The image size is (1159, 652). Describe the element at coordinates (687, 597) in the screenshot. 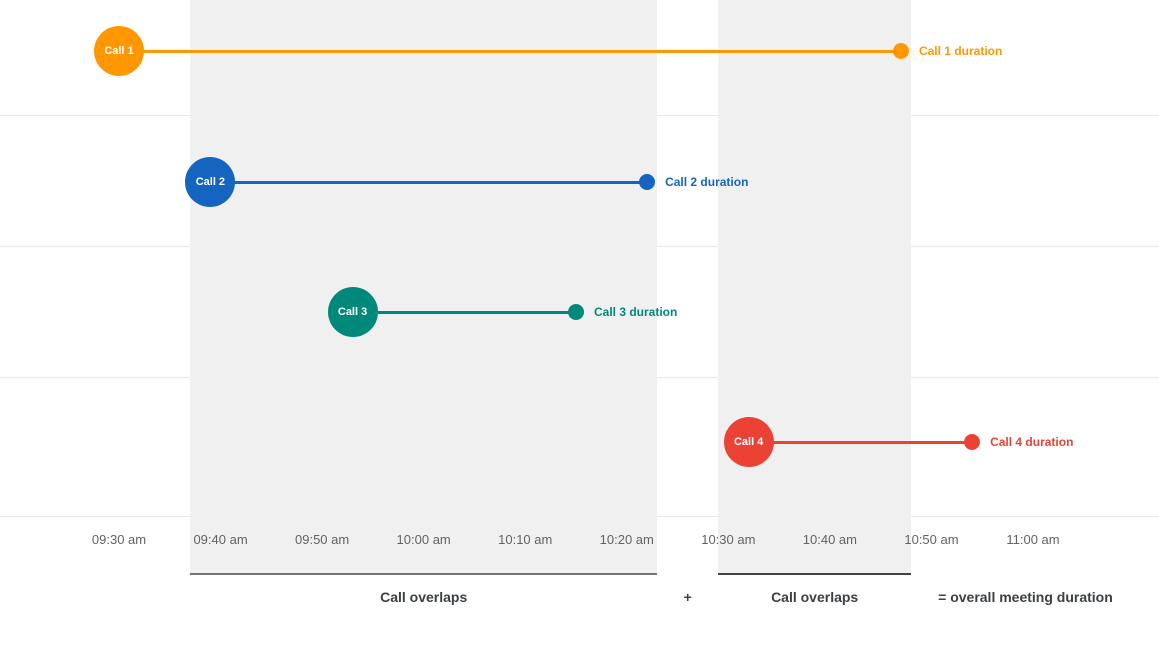

I see `plus-sign: +` at that location.